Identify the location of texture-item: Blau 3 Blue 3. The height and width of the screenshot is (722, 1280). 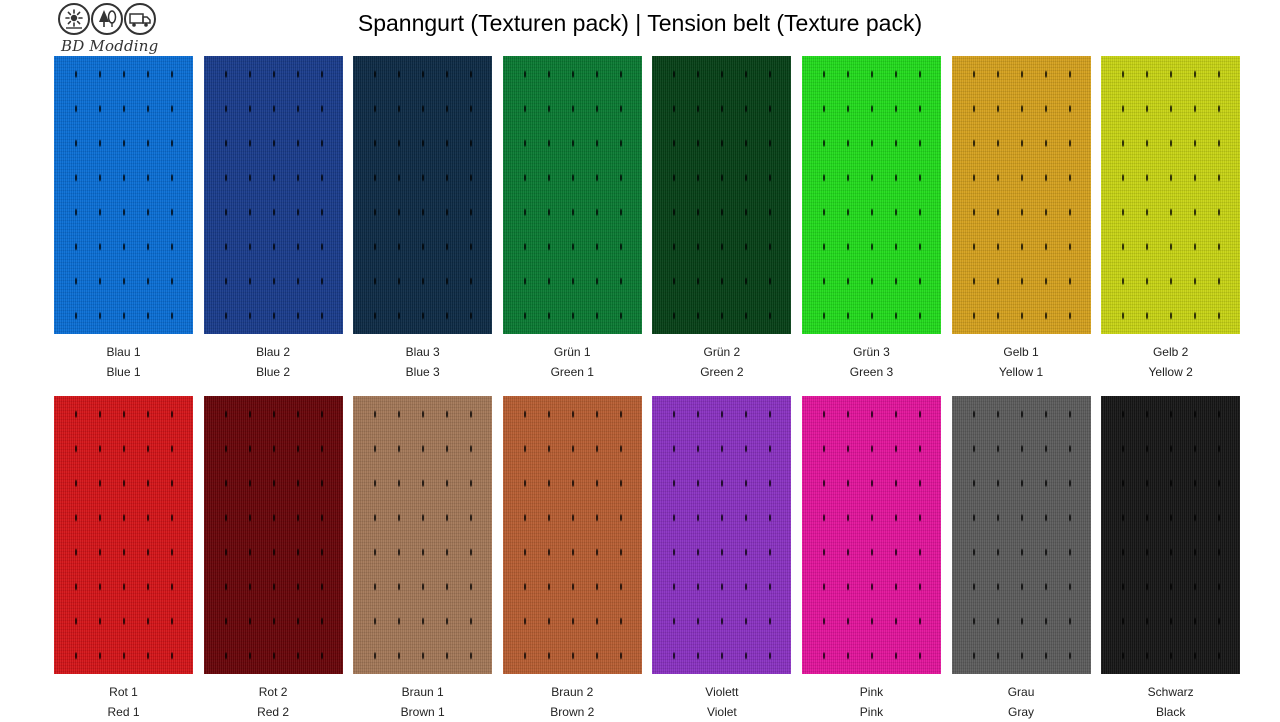
(423, 219).